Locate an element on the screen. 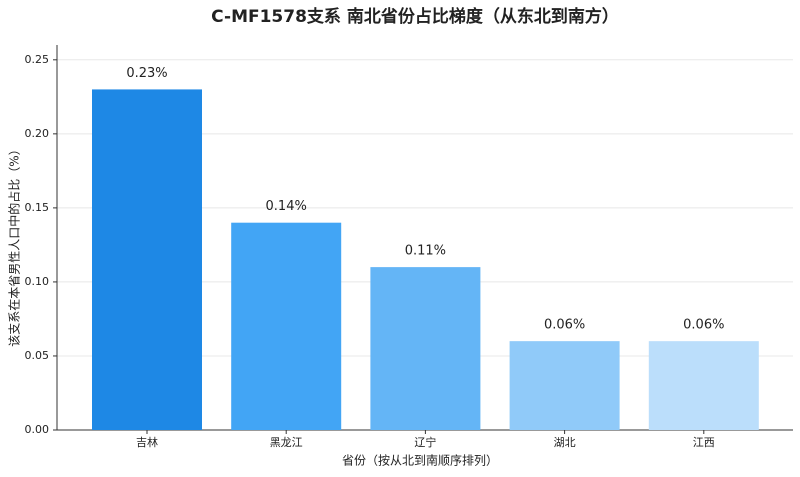 Image resolution: width=800 pixels, height=477 pixels. y-tick-label: 0.05 is located at coordinates (37, 355).